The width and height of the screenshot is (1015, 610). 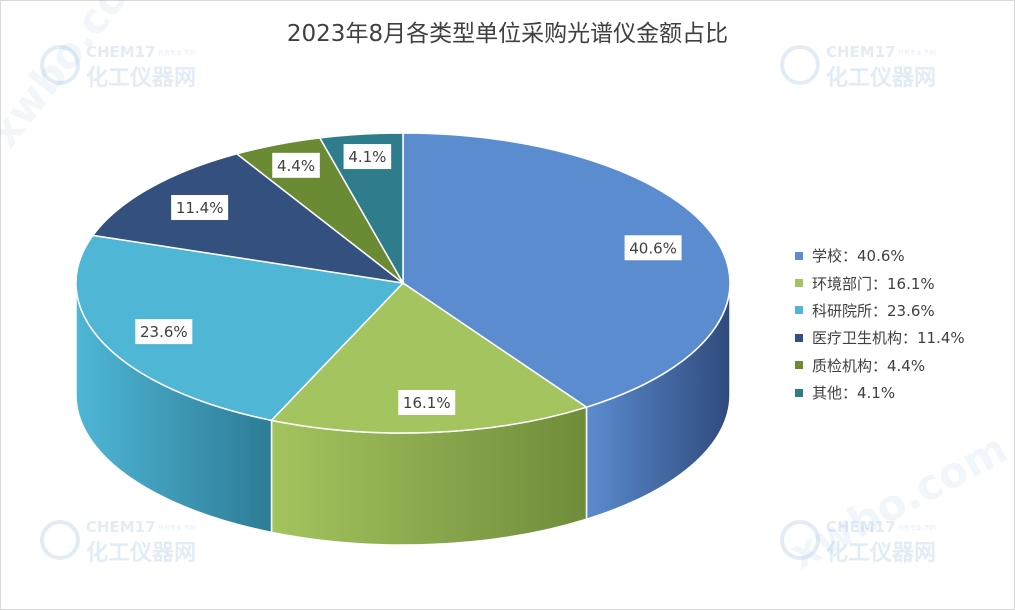 I want to click on slice-3-label: 11.4%, so click(x=200, y=208).